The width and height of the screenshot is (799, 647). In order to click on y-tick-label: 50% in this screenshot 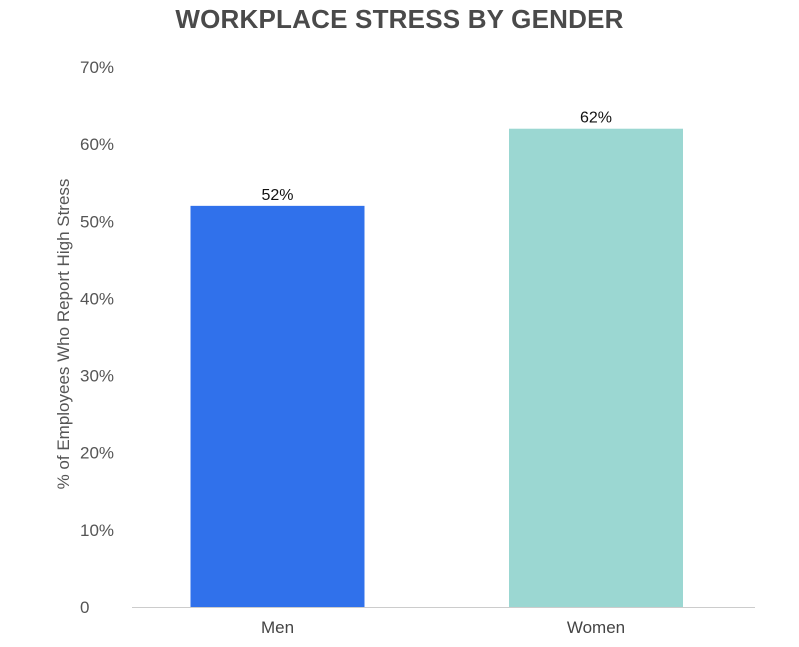, I will do `click(97, 221)`.